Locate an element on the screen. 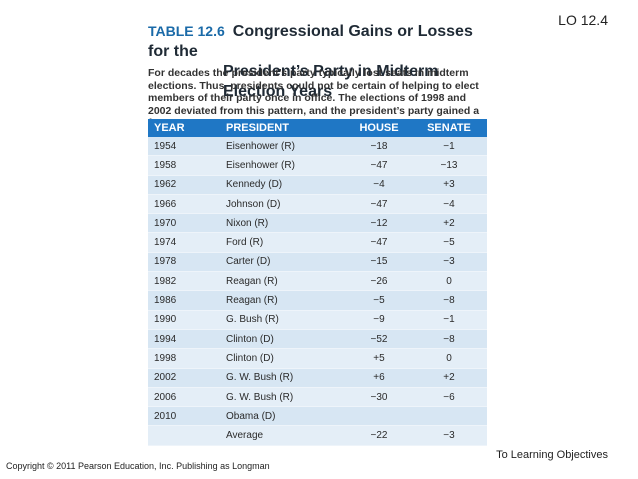 The width and height of the screenshot is (638, 479). cell-year: 1994 is located at coordinates (165, 339).